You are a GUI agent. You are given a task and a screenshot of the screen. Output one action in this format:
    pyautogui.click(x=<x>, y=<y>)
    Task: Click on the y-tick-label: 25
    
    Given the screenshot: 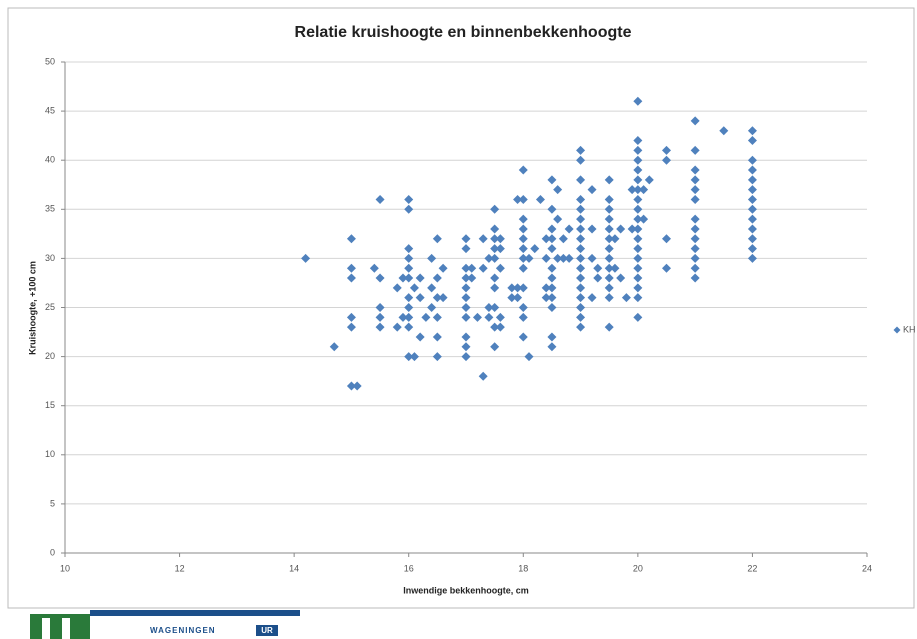 What is the action you would take?
    pyautogui.click(x=50, y=307)
    